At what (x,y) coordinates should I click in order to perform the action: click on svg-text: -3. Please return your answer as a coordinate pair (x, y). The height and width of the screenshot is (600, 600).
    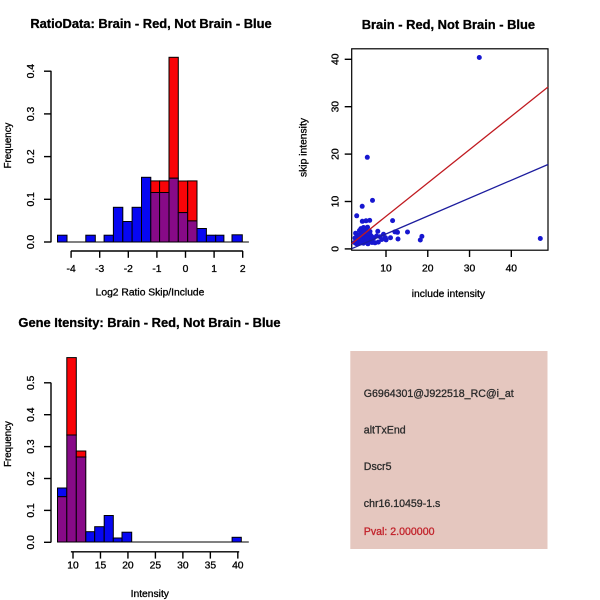
    Looking at the image, I should click on (99, 269).